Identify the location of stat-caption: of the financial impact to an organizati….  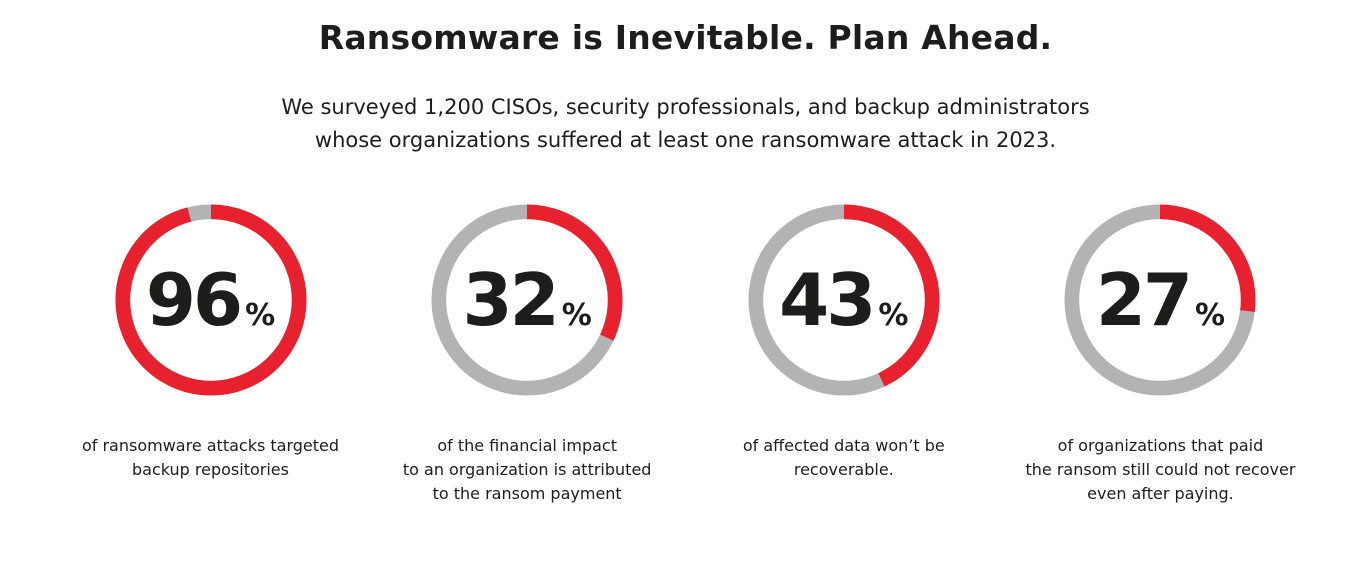
(527, 470).